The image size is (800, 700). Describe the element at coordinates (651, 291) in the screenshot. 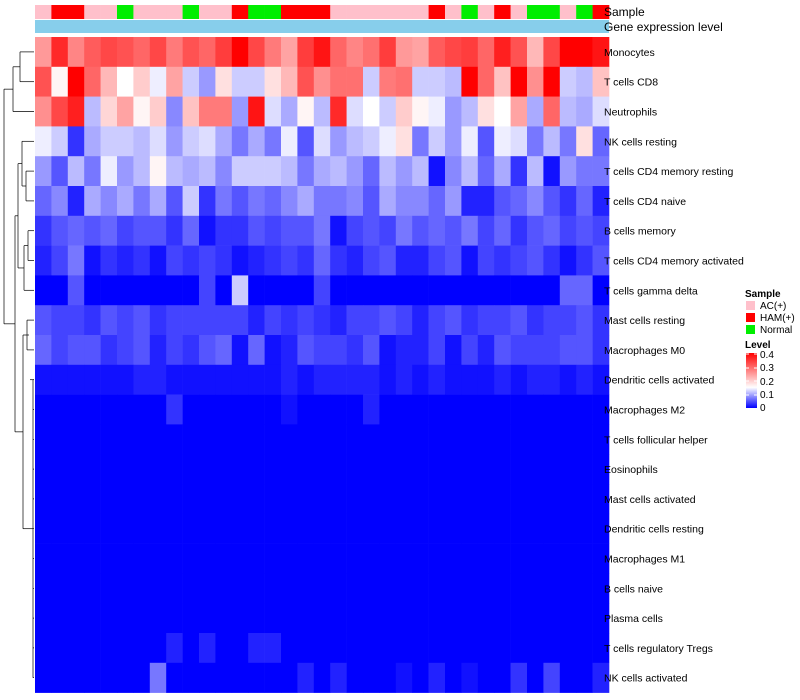

I see `row-label: T cells gamma delta` at that location.